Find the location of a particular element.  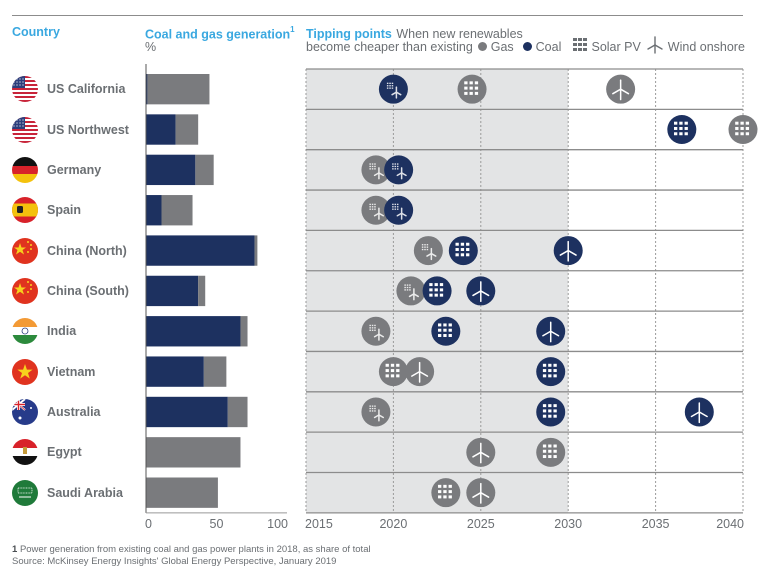

legend-solar: Solar PV is located at coordinates (616, 47).